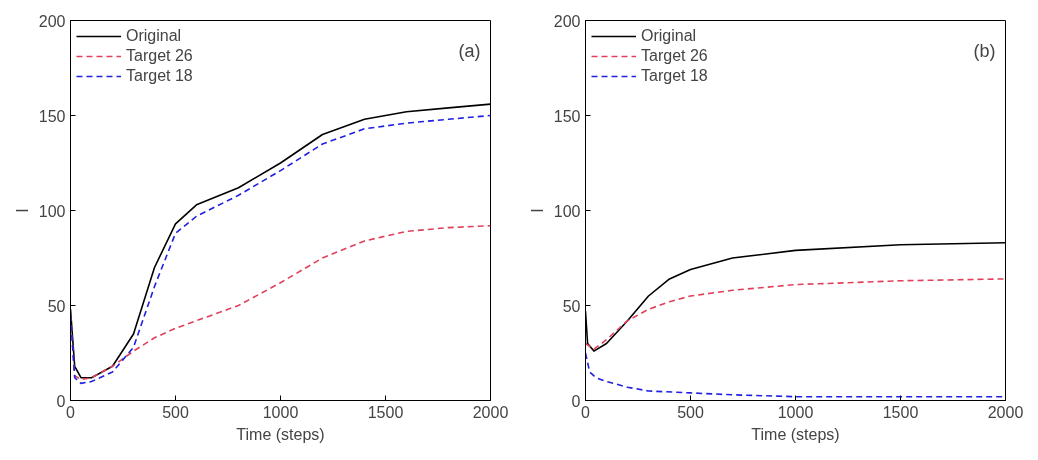 Image resolution: width=1038 pixels, height=460 pixels. Describe the element at coordinates (984, 50) in the screenshot. I see `annotation: (b)` at that location.